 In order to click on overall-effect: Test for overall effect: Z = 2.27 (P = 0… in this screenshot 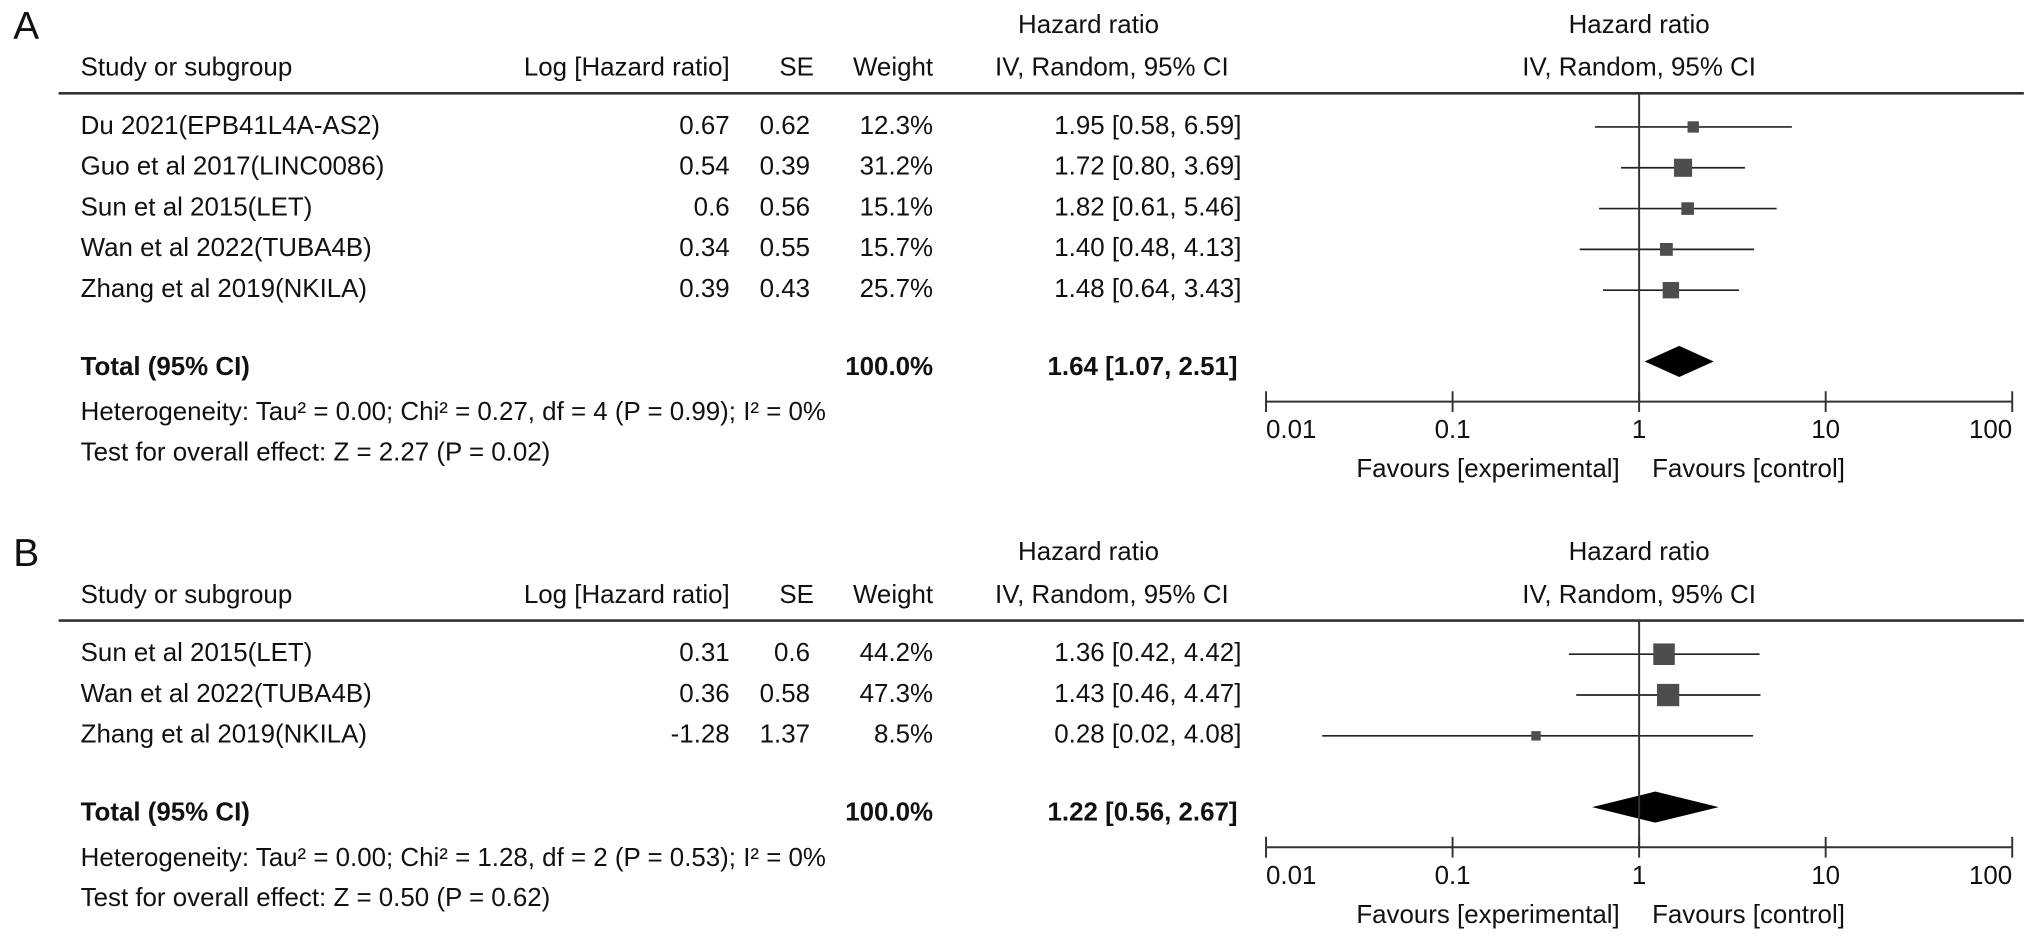, I will do `click(316, 452)`.